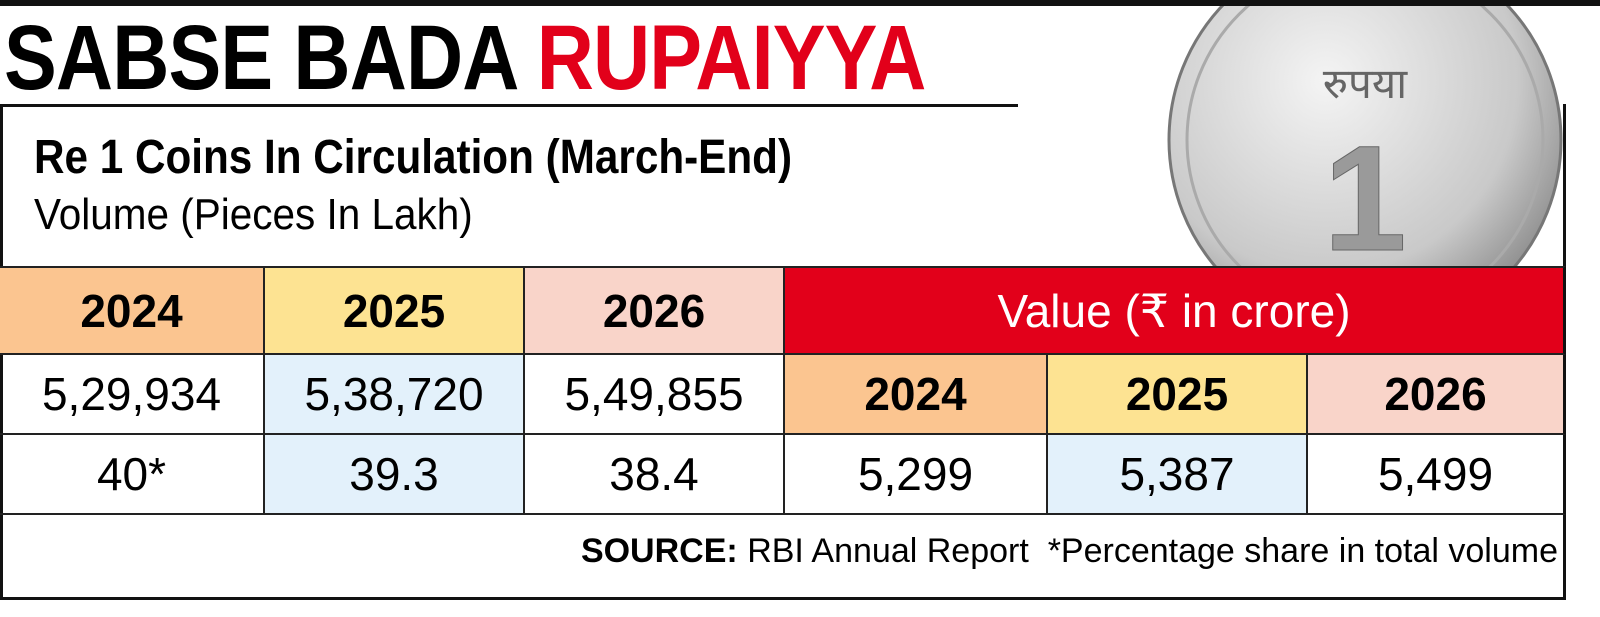  What do you see at coordinates (916, 475) in the screenshot?
I see `value-cell: 5,299` at bounding box center [916, 475].